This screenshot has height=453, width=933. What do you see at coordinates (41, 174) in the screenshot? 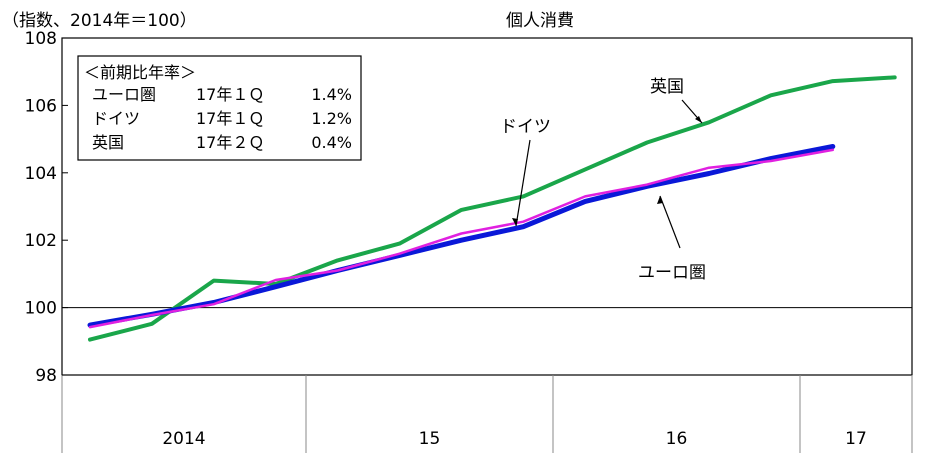
I see `y-tick-label: 104` at bounding box center [41, 174].